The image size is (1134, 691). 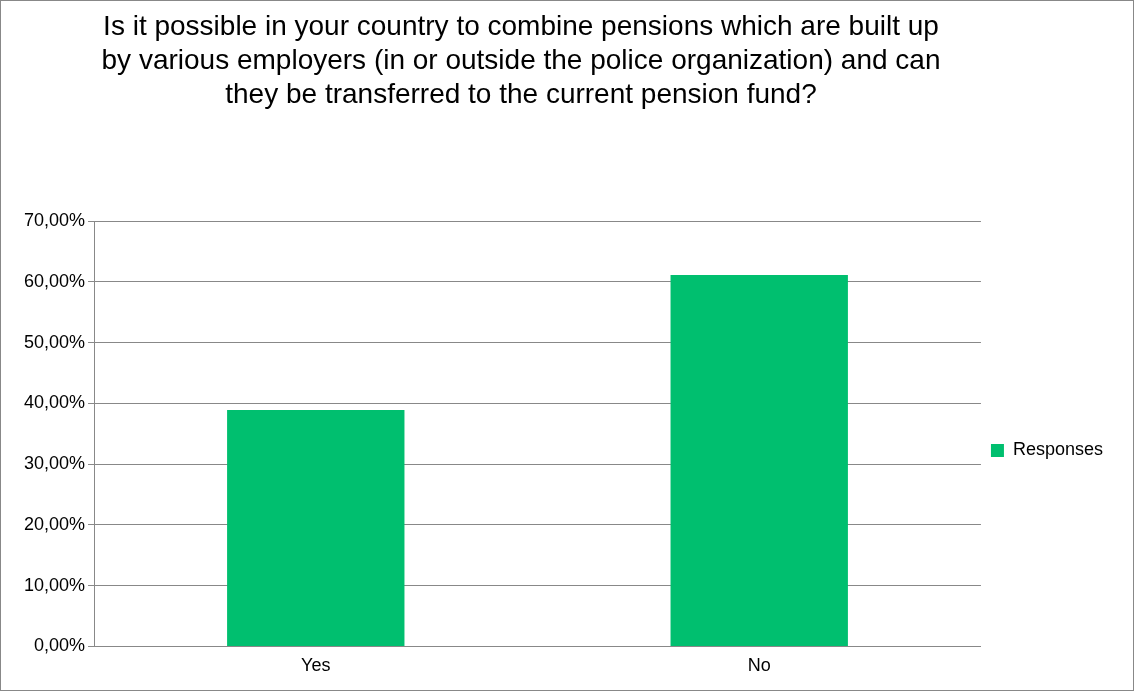 What do you see at coordinates (521, 60) in the screenshot?
I see `chart-title: Is it possible in your country to combine pensions which are built up by various employers (in or outside the police organization) and can they be transferred to the current pension fund?` at bounding box center [521, 60].